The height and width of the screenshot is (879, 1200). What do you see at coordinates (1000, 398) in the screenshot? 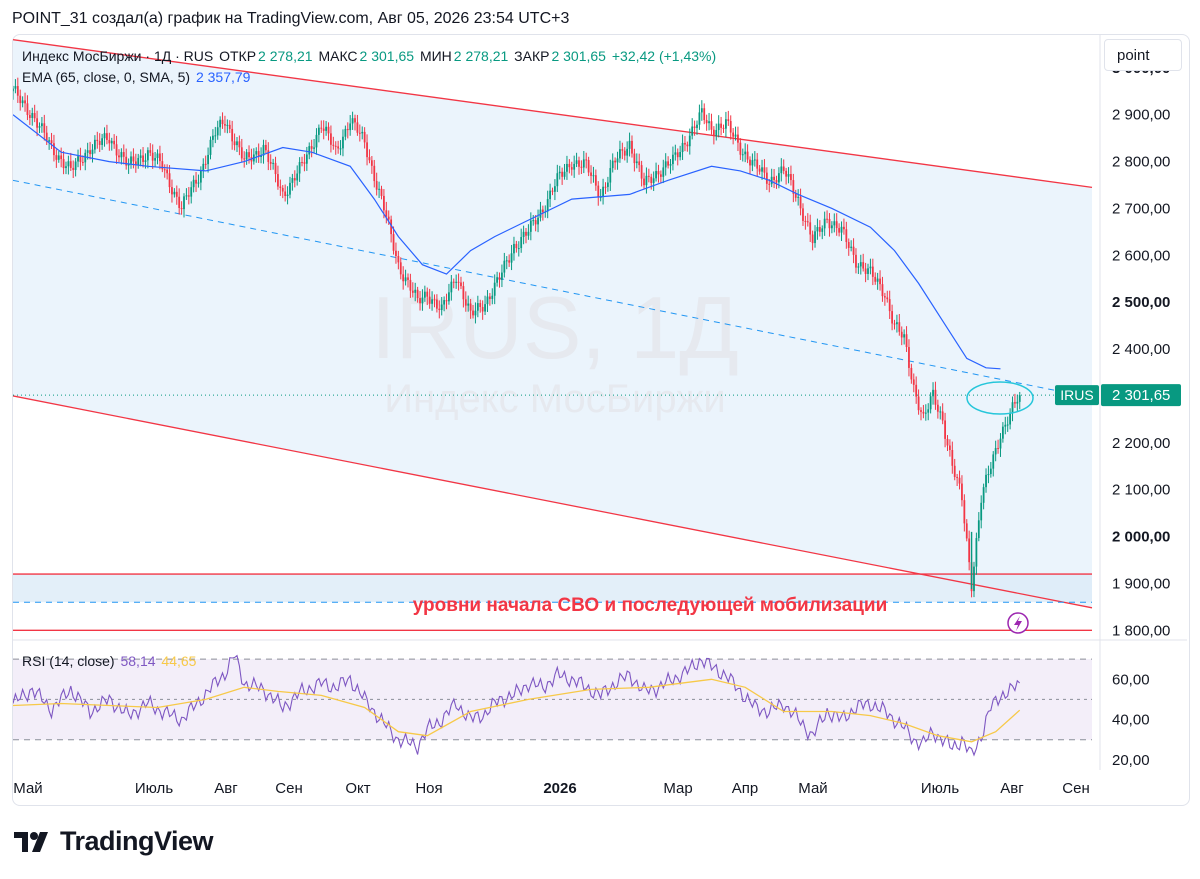
I see `highlight-ellipse` at bounding box center [1000, 398].